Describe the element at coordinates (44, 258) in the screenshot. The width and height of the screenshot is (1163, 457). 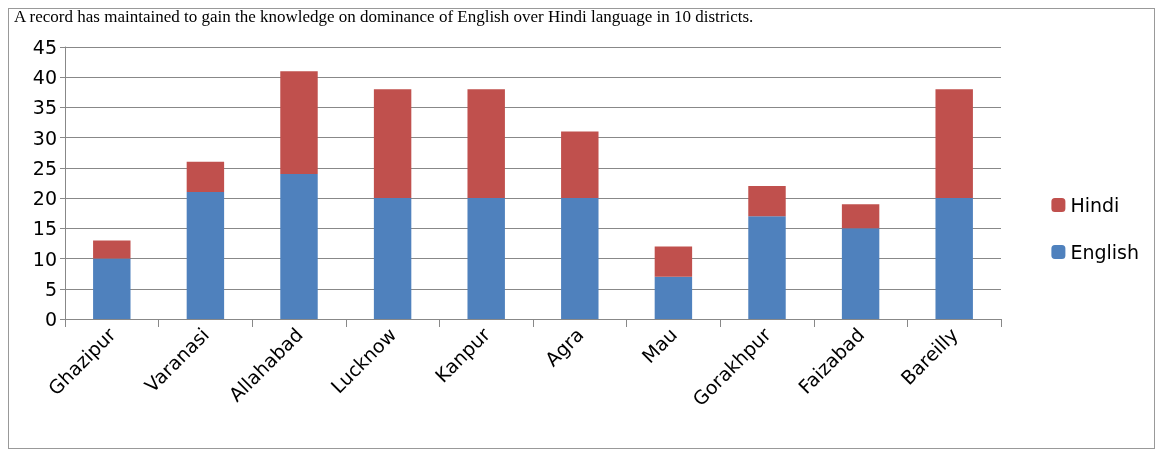
I see `y-tick-label: 10` at that location.